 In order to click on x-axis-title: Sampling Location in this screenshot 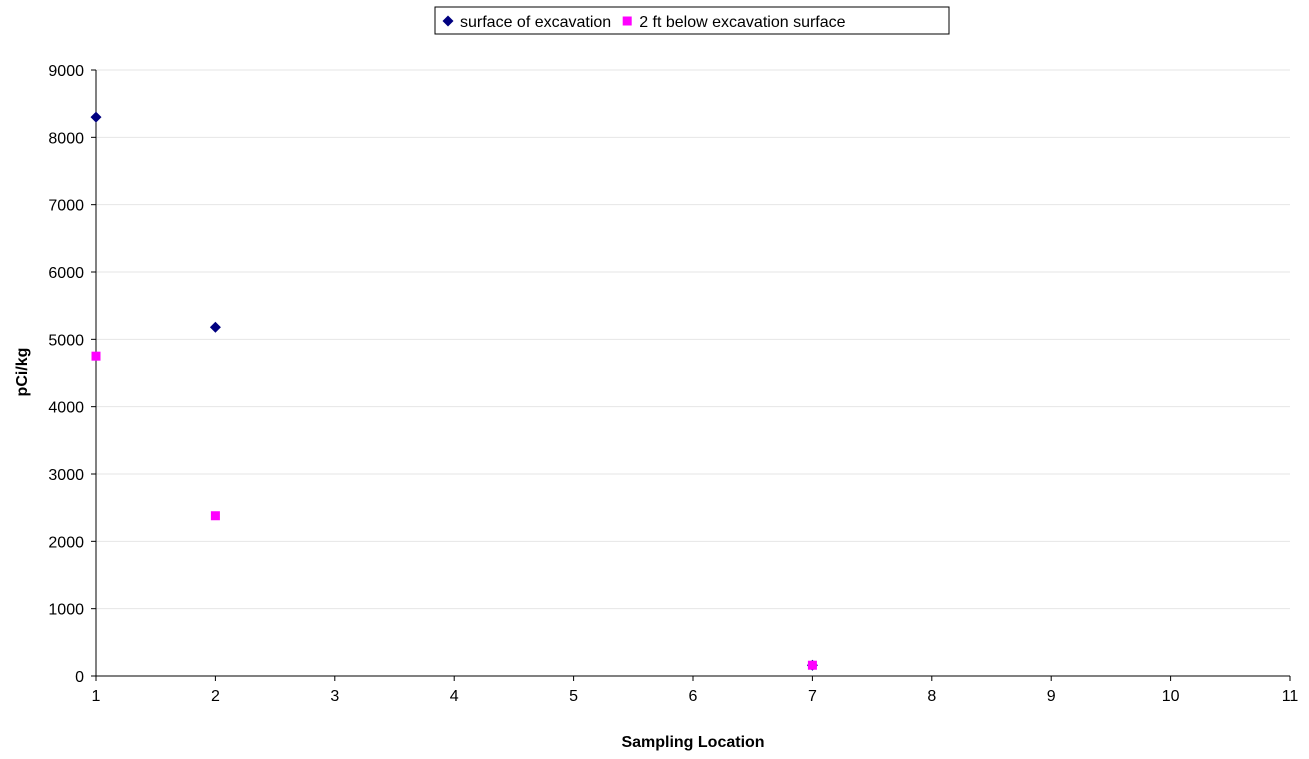, I will do `click(692, 742)`.